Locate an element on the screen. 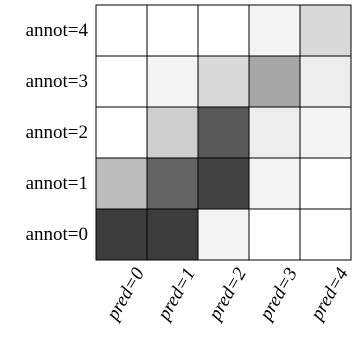  y-tick-label: annot=4 is located at coordinates (57, 30).